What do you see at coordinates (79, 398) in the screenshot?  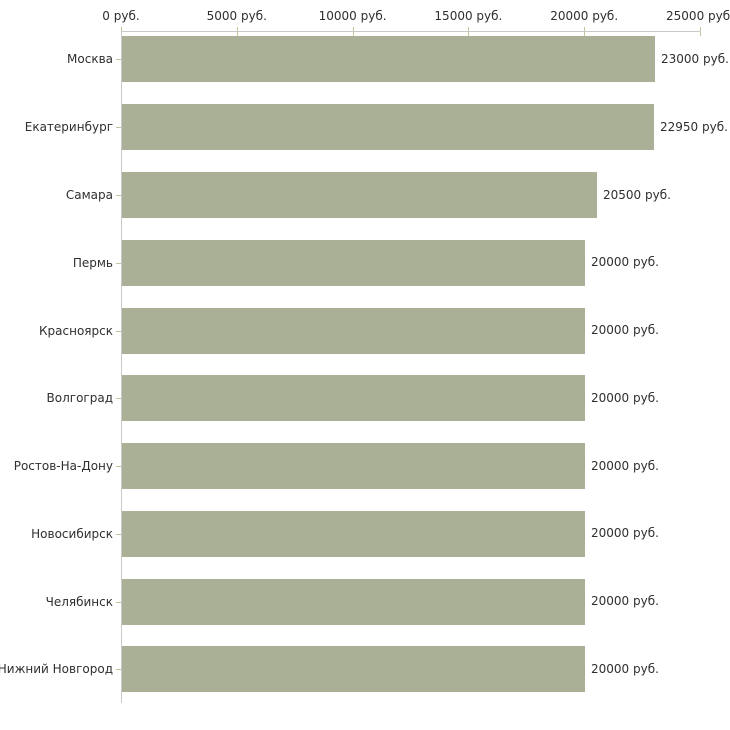 I see `category-label: Волгоград` at bounding box center [79, 398].